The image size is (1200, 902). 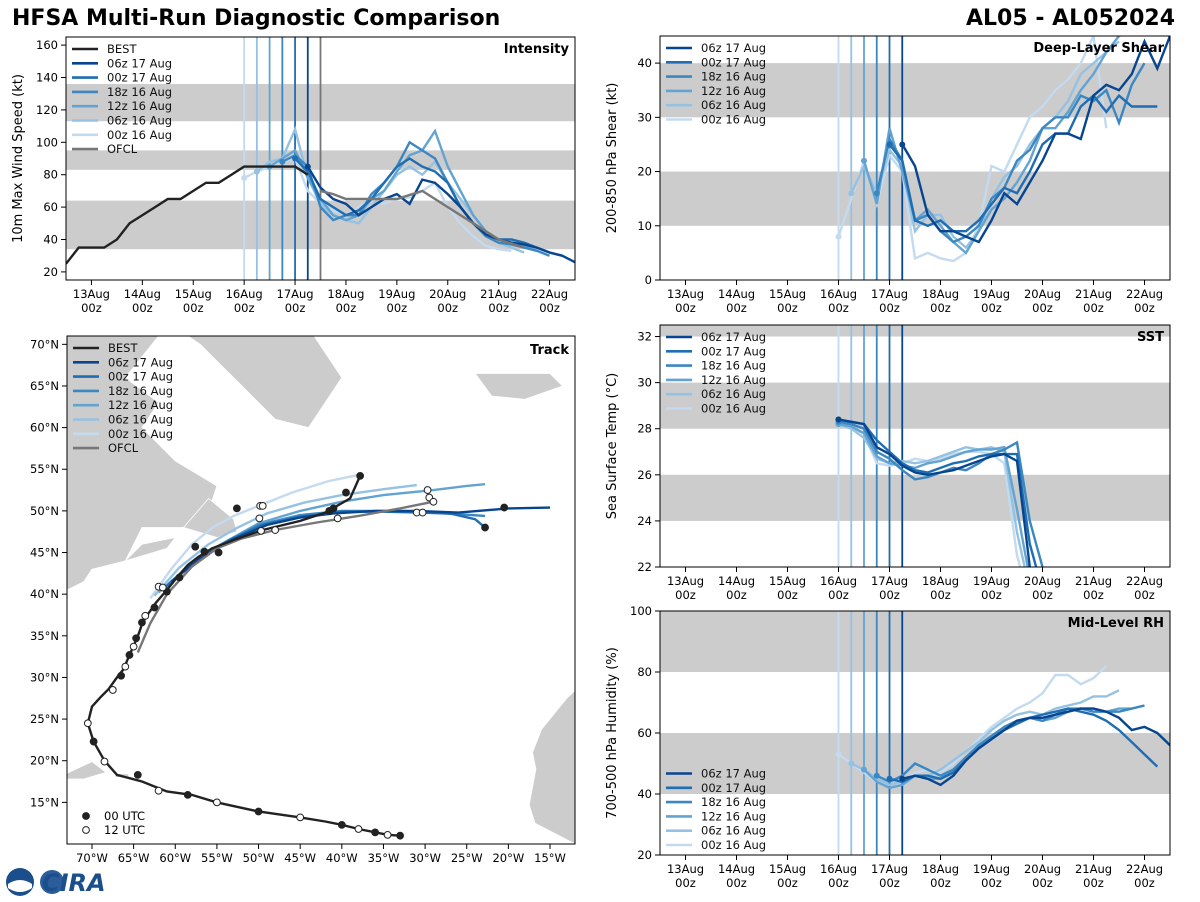 I want to click on x-tick-label: 17Aug, so click(x=889, y=581).